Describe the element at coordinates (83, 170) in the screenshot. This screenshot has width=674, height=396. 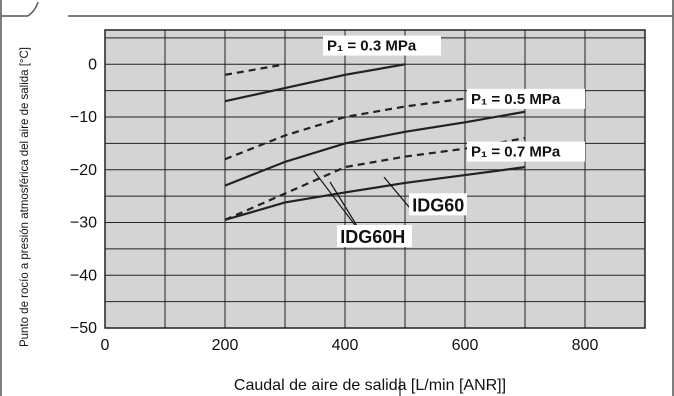
I see `y-tick-label: −20` at that location.